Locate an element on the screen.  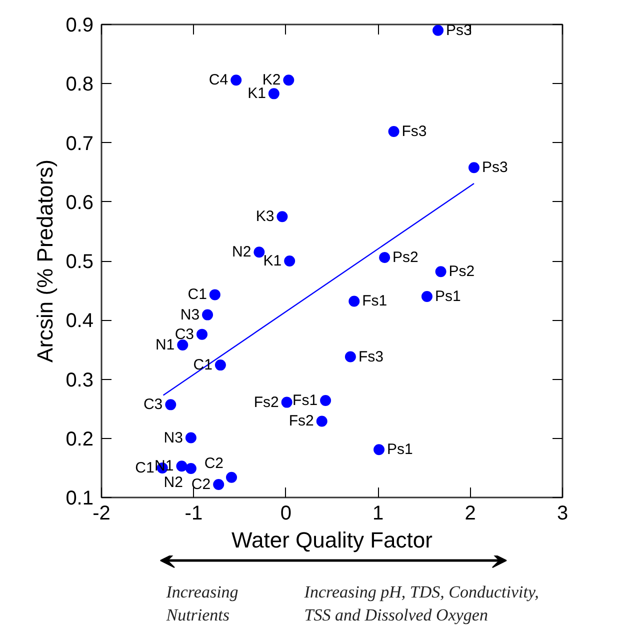
y-tick-label: 0.1 is located at coordinates (80, 499).